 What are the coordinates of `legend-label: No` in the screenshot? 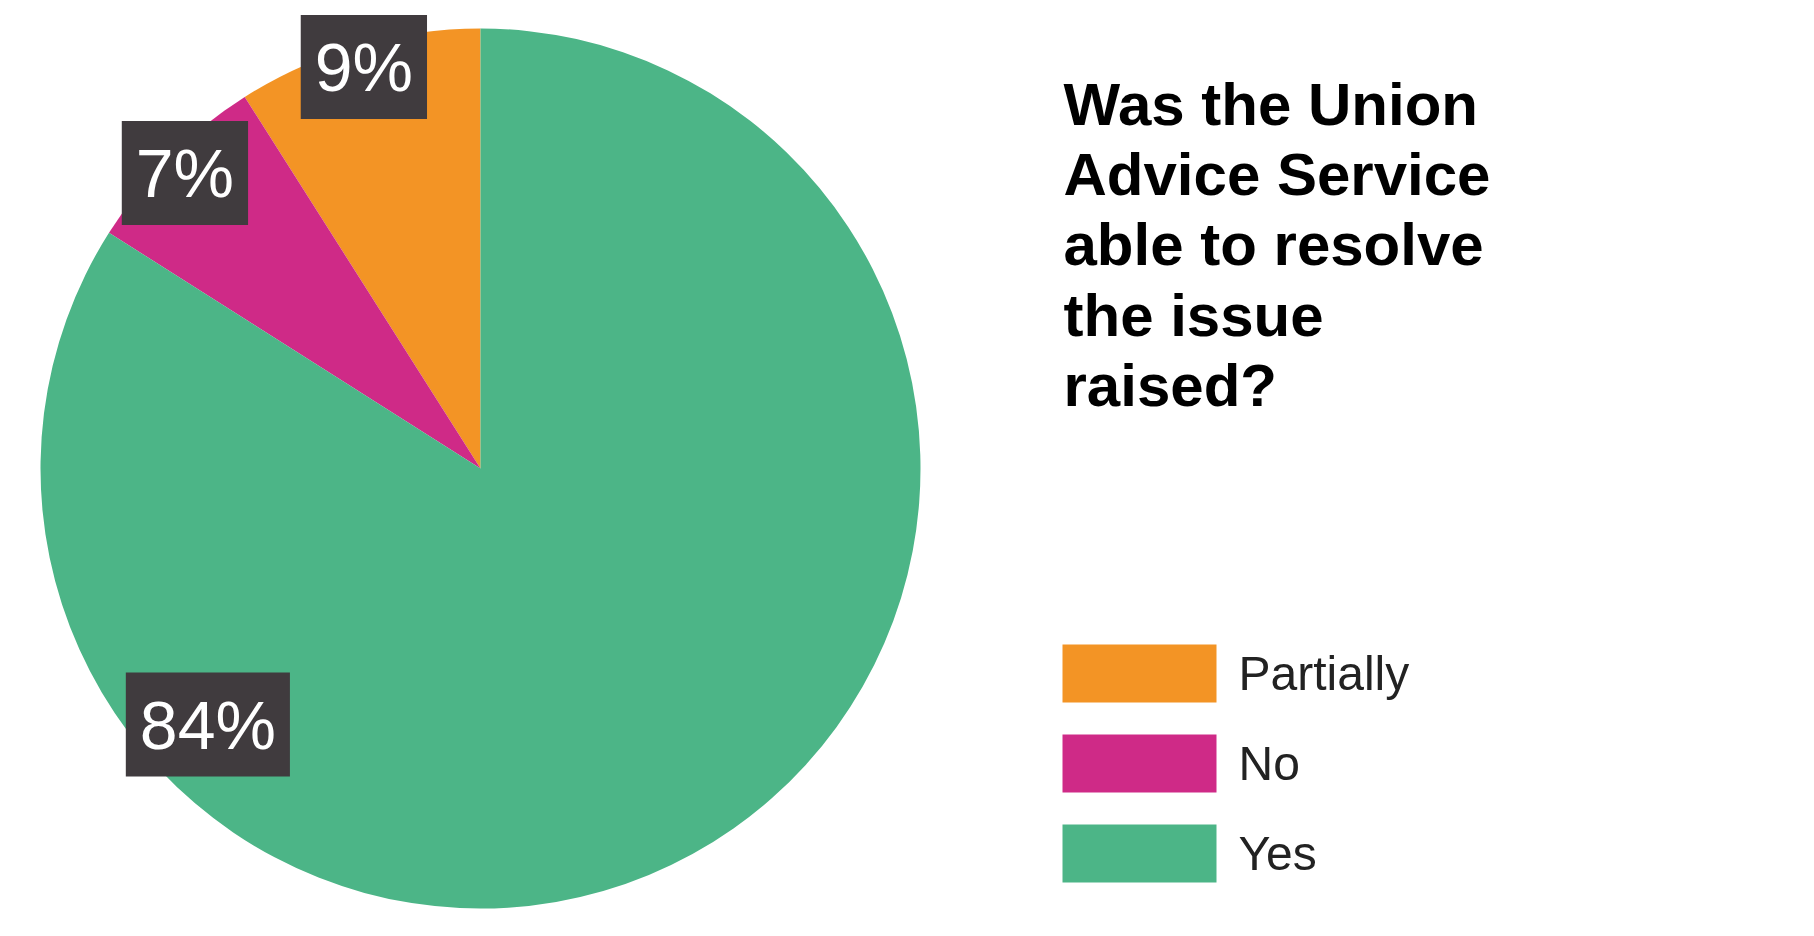 It's located at (1269, 763).